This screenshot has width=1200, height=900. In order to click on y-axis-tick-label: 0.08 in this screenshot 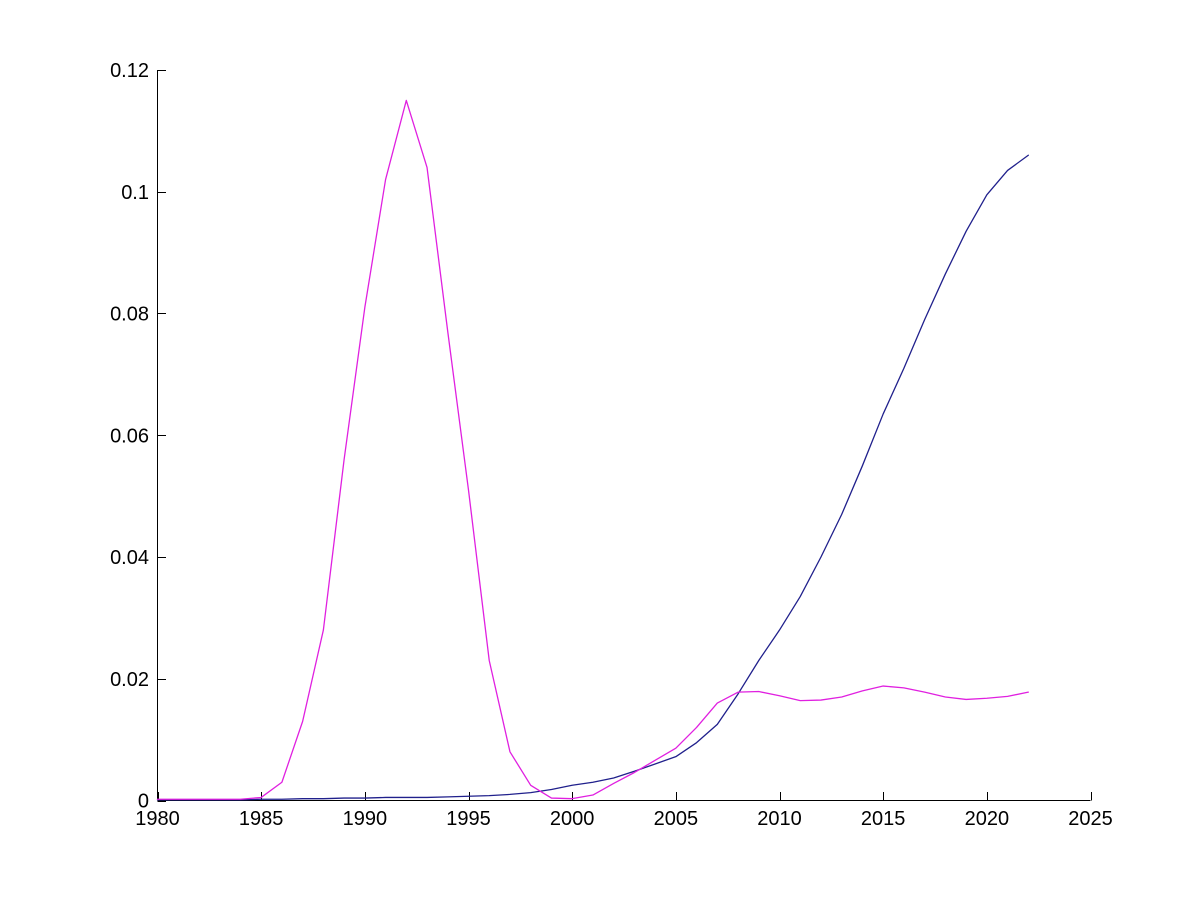, I will do `click(129, 315)`.